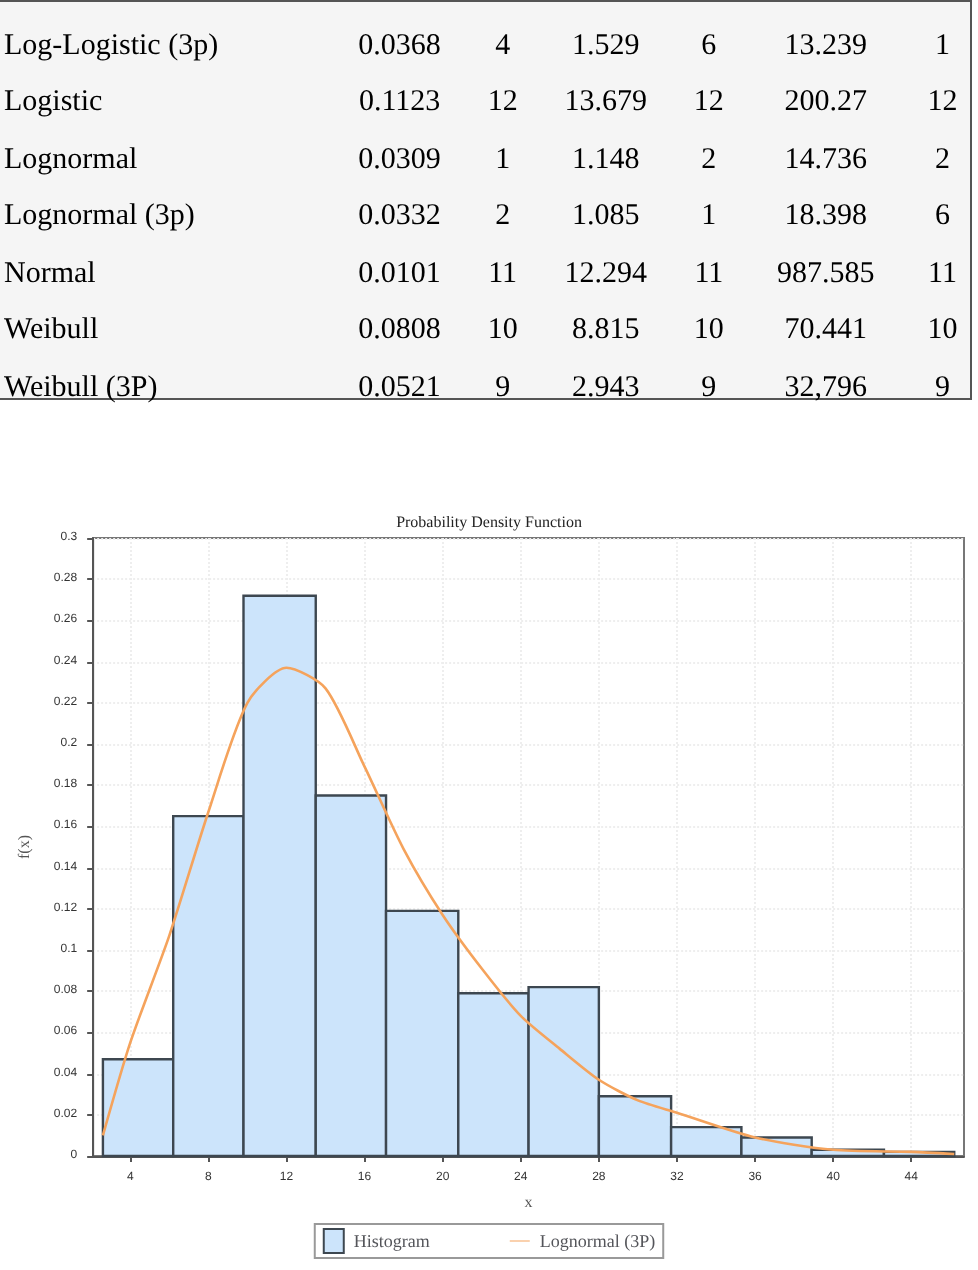 The image size is (978, 1270). I want to click on data-label: 0.1123, so click(399, 103).